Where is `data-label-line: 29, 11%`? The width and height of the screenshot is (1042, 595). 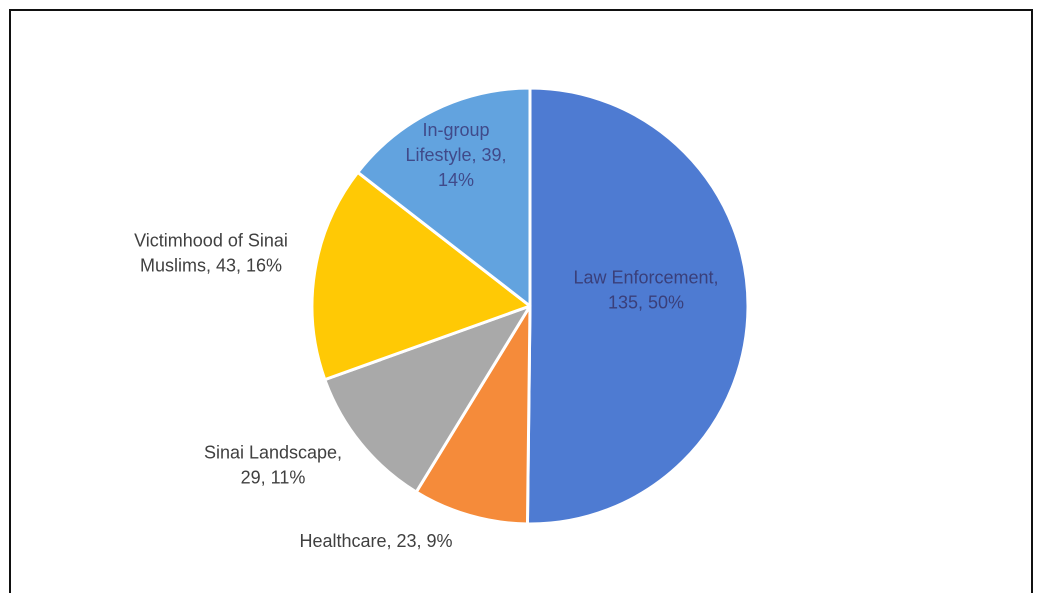 data-label-line: 29, 11% is located at coordinates (273, 478).